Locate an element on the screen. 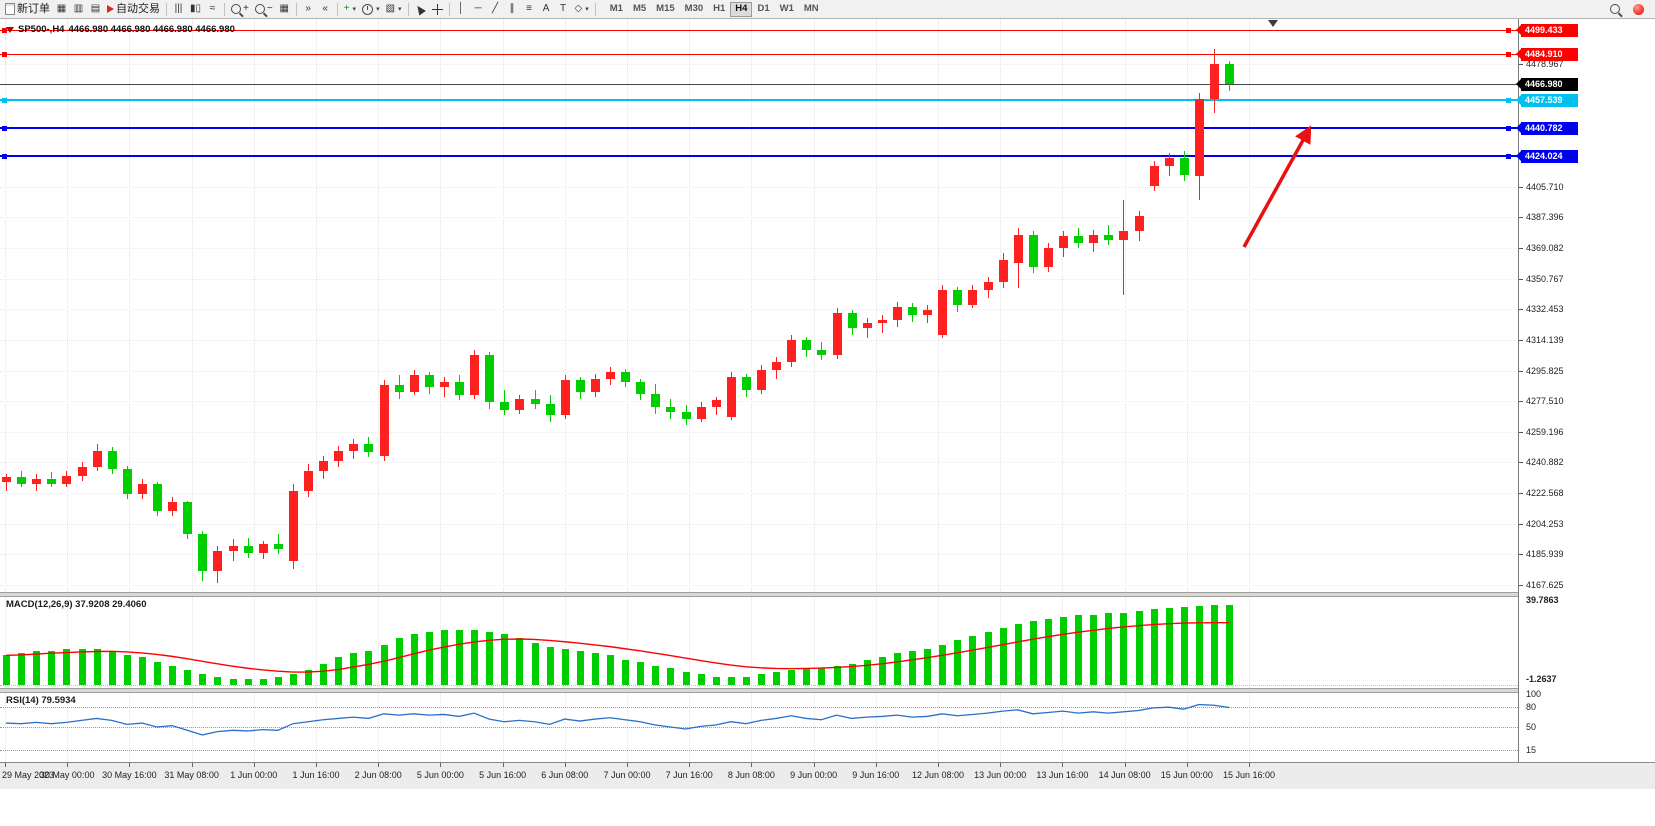 The height and width of the screenshot is (826, 1655). search-button is located at coordinates (1614, 9).